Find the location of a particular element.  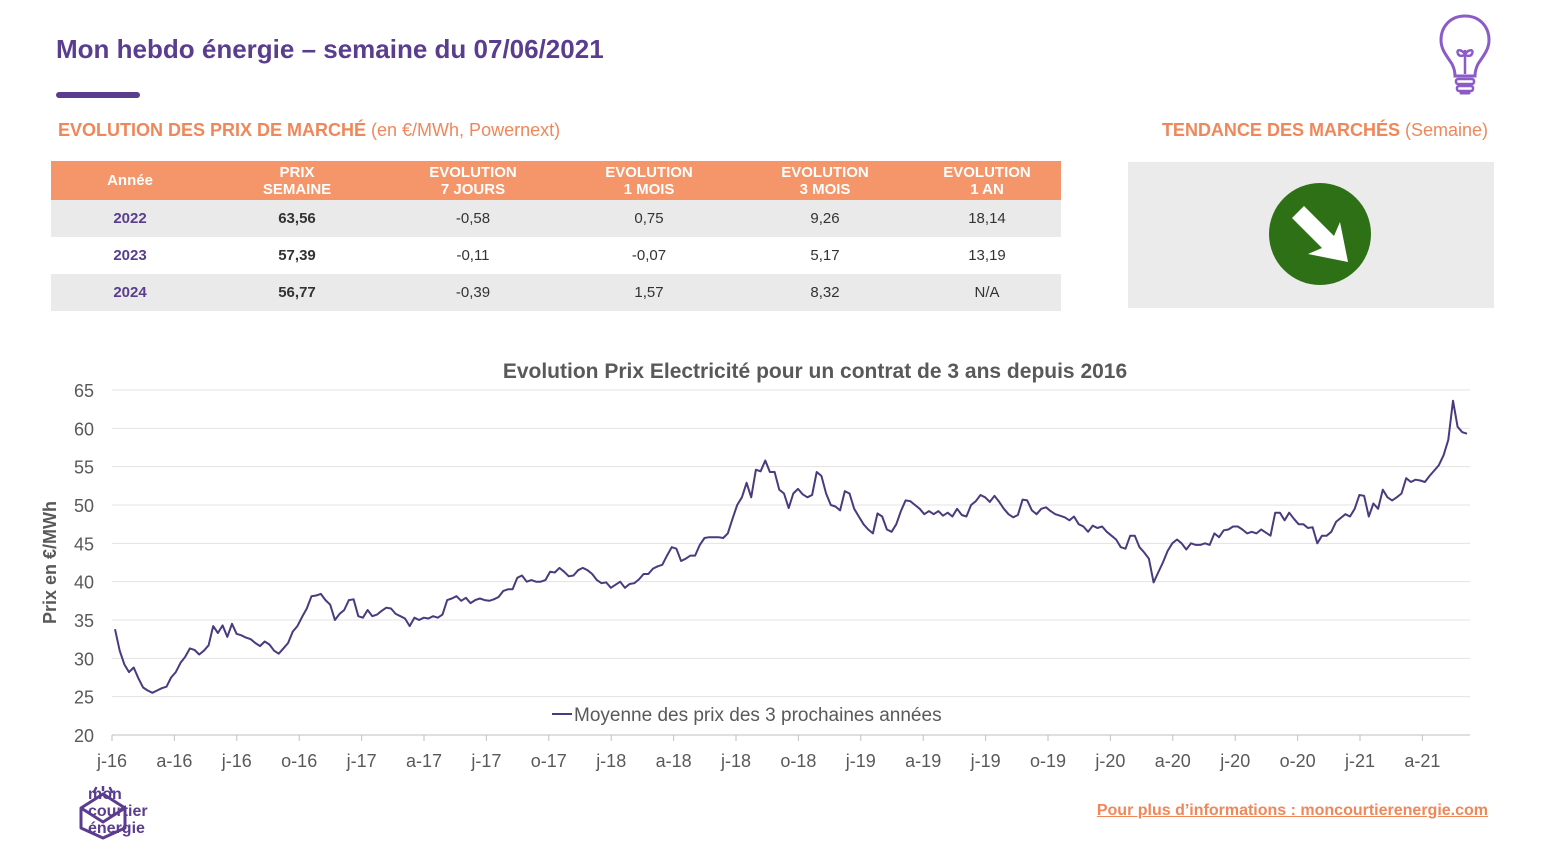

header-evolution-7-days: EVOLUTION 7 JOURS is located at coordinates (473, 180).